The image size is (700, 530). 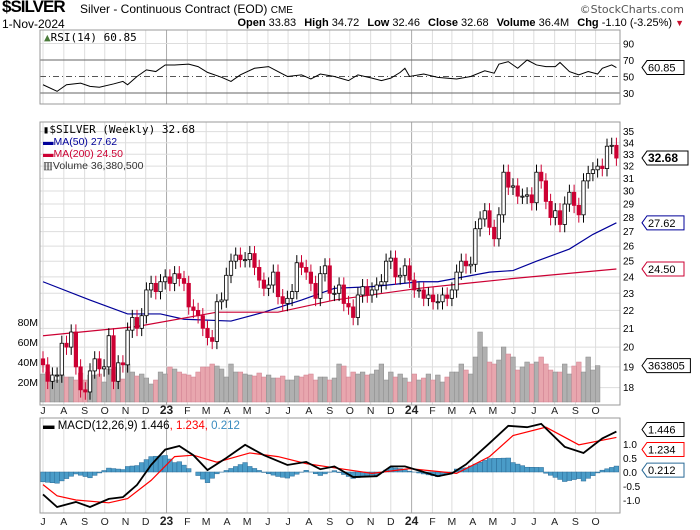 What do you see at coordinates (629, 329) in the screenshot?
I see `price-tick-label: 21` at bounding box center [629, 329].